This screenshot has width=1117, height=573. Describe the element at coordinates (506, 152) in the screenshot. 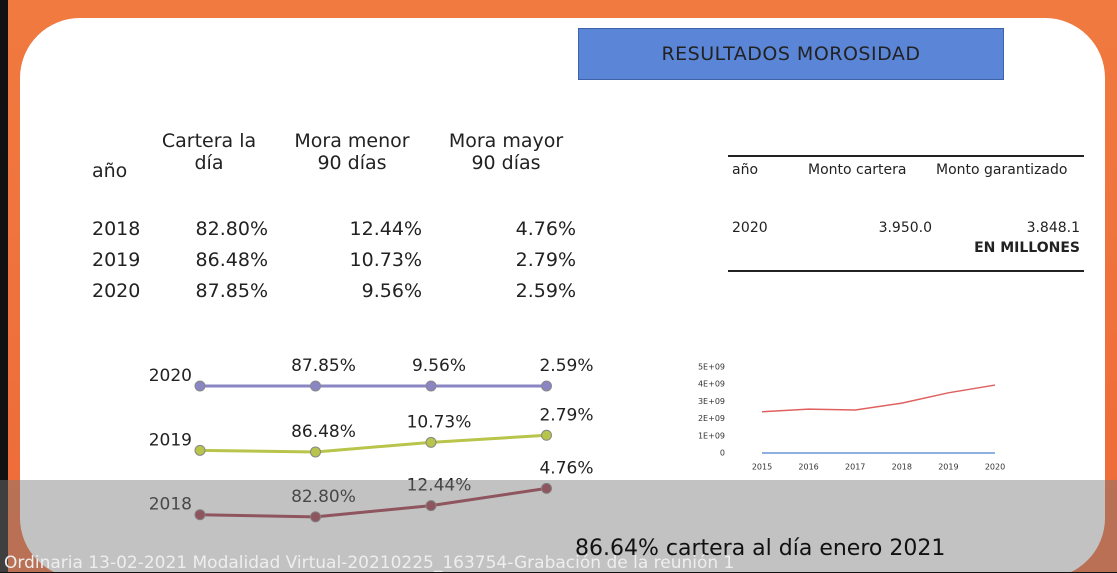

I see `table-header: Mora mayor 90 días` at that location.